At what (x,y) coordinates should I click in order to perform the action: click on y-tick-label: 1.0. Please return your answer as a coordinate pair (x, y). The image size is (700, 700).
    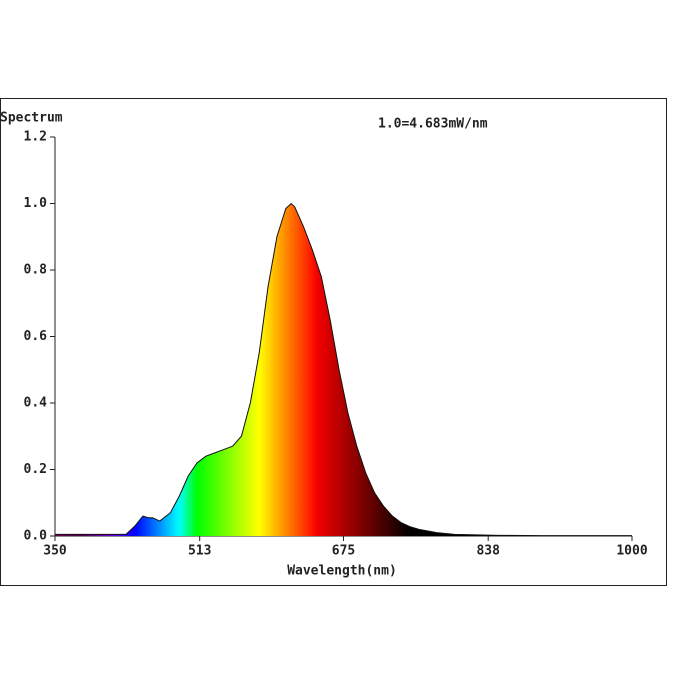
    Looking at the image, I should click on (36, 203).